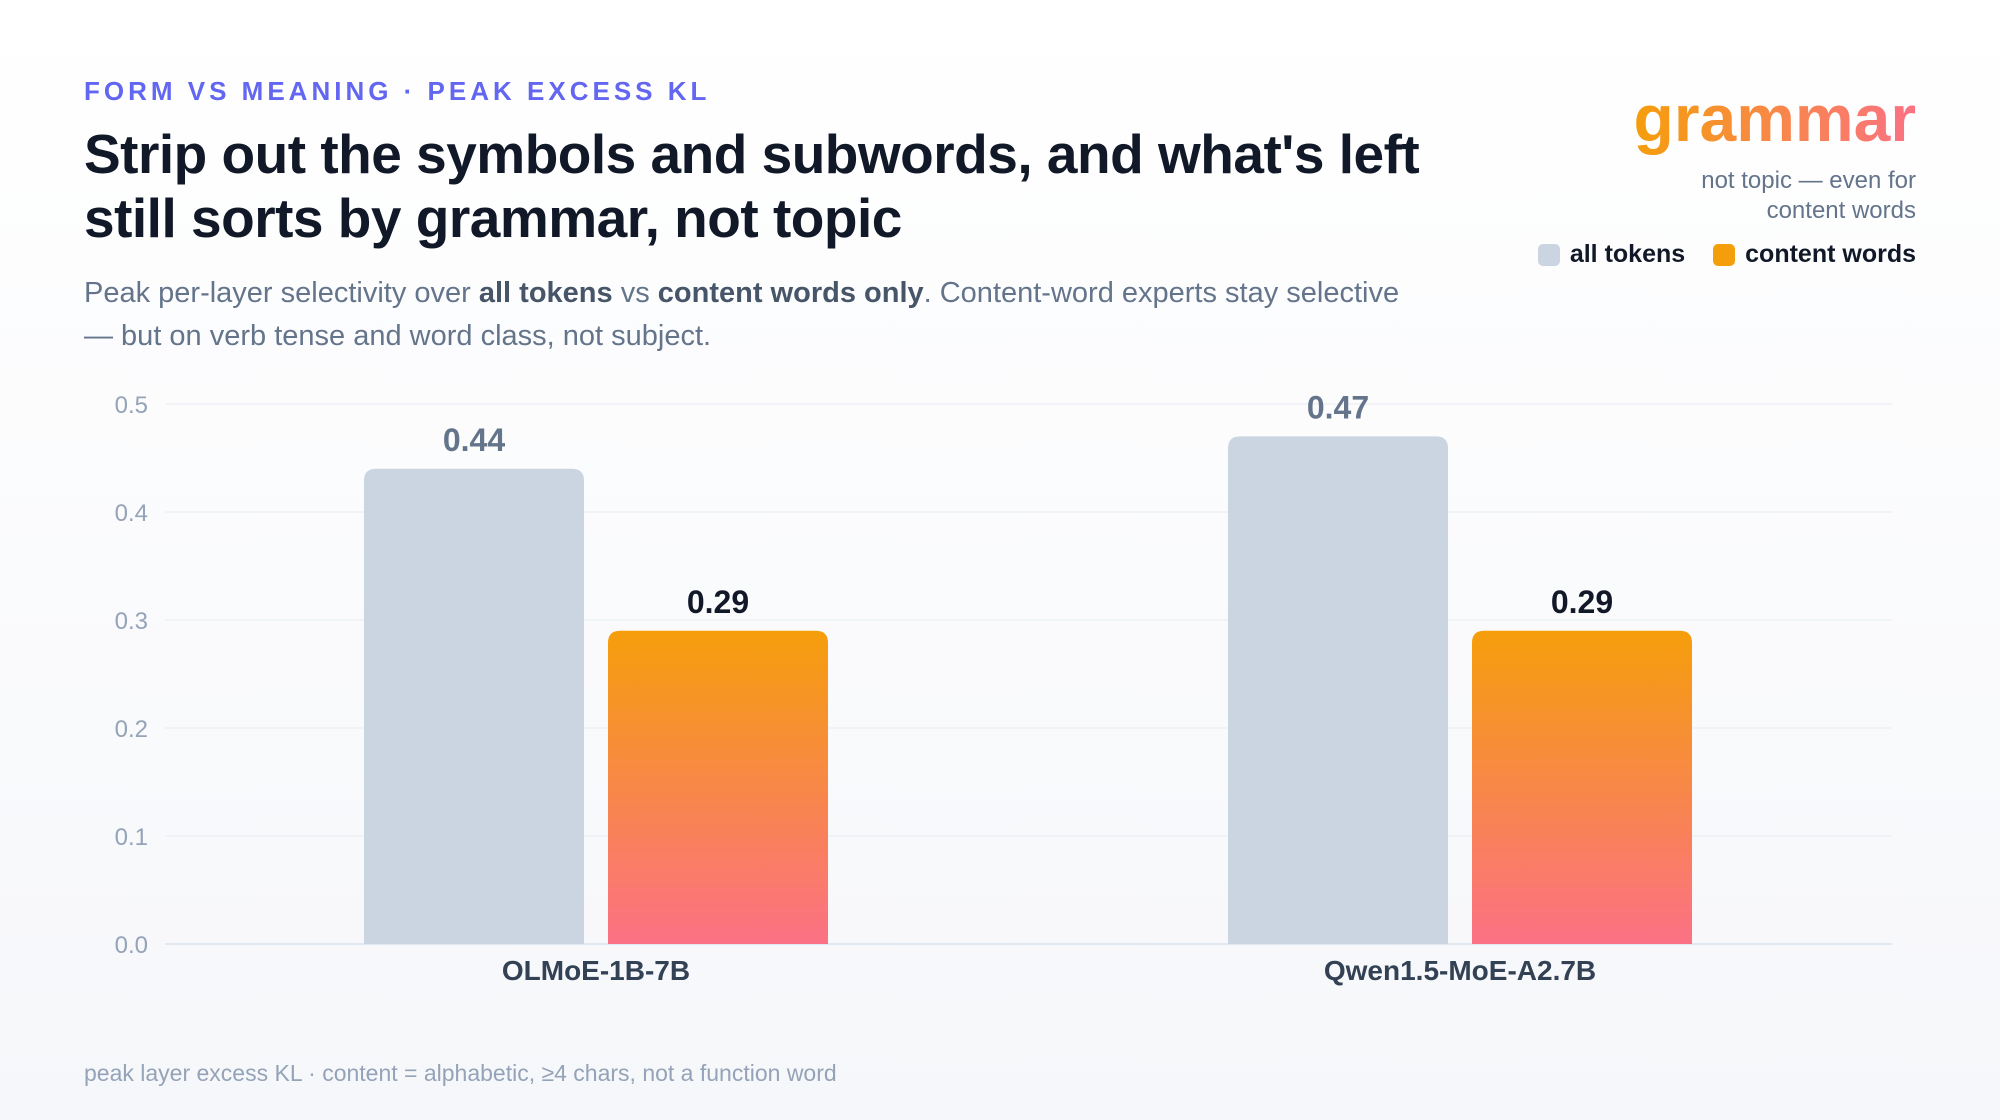  What do you see at coordinates (131, 621) in the screenshot?
I see `y-tick-label: 0.3` at bounding box center [131, 621].